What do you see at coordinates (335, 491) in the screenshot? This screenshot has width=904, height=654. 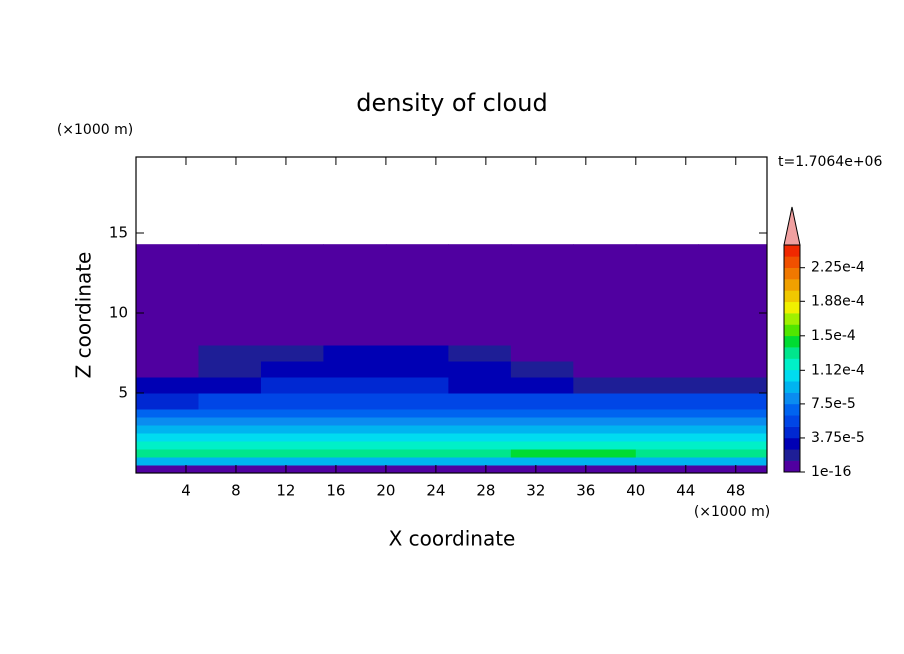 I see `x-tick-label: 16` at bounding box center [335, 491].